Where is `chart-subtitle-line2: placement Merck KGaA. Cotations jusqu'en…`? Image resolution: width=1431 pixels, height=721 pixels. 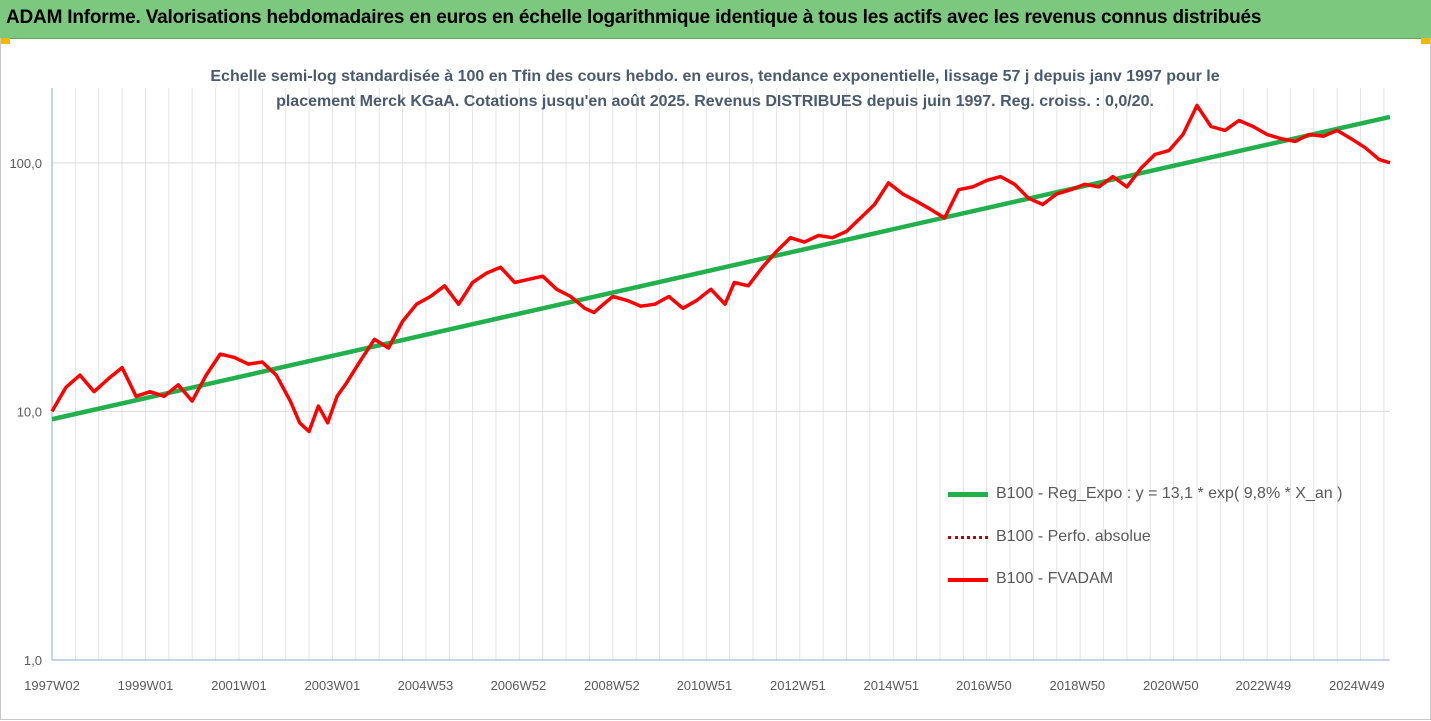 chart-subtitle-line2: placement Merck KGaA. Cotations jusqu'en… is located at coordinates (715, 101).